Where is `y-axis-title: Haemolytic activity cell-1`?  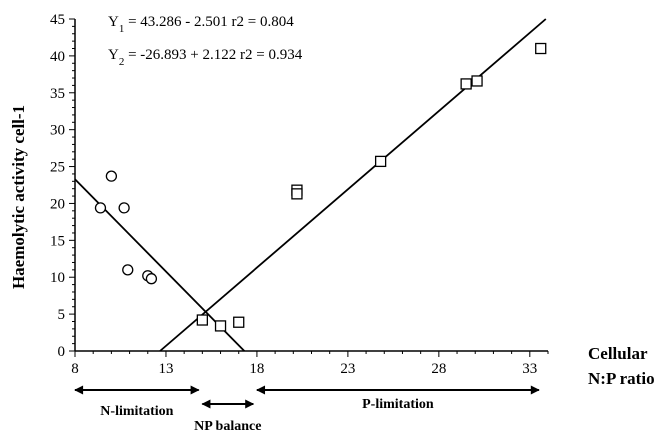 y-axis-title: Haemolytic activity cell-1 is located at coordinates (18, 197).